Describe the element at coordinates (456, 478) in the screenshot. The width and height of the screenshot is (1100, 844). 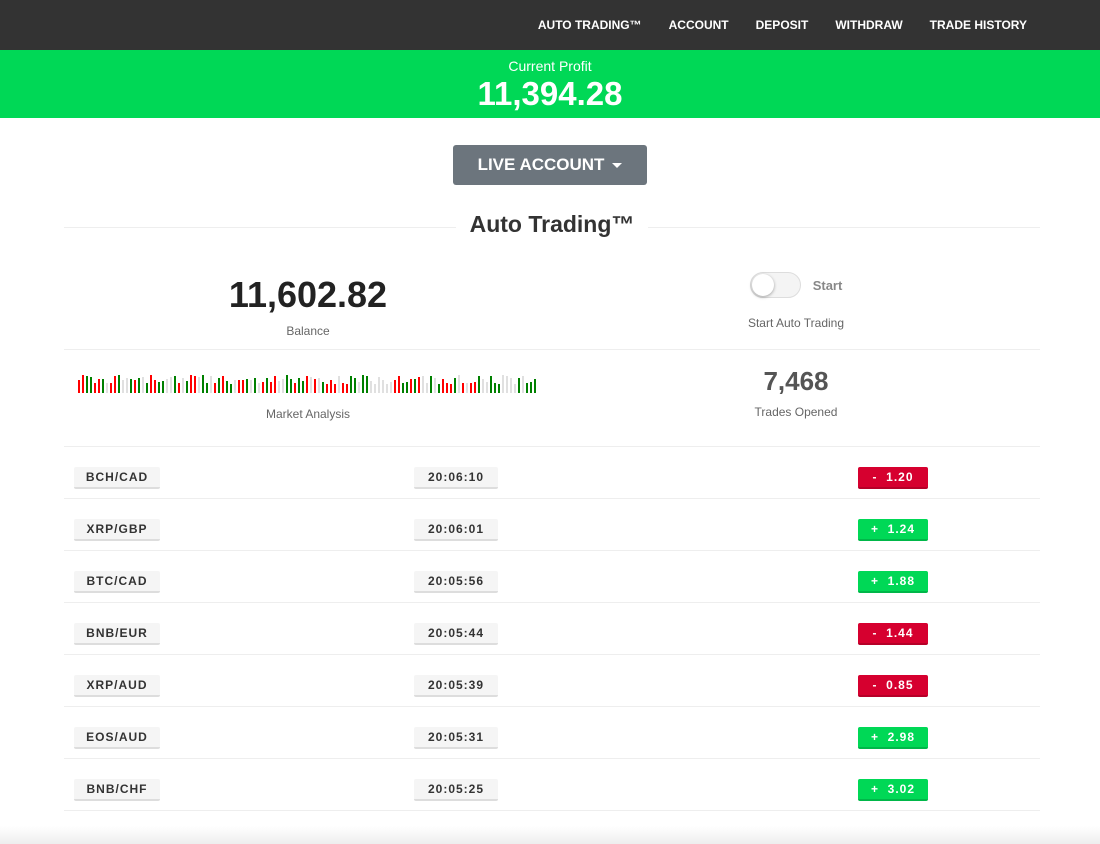
I see `trade-time: 20:06:10` at that location.